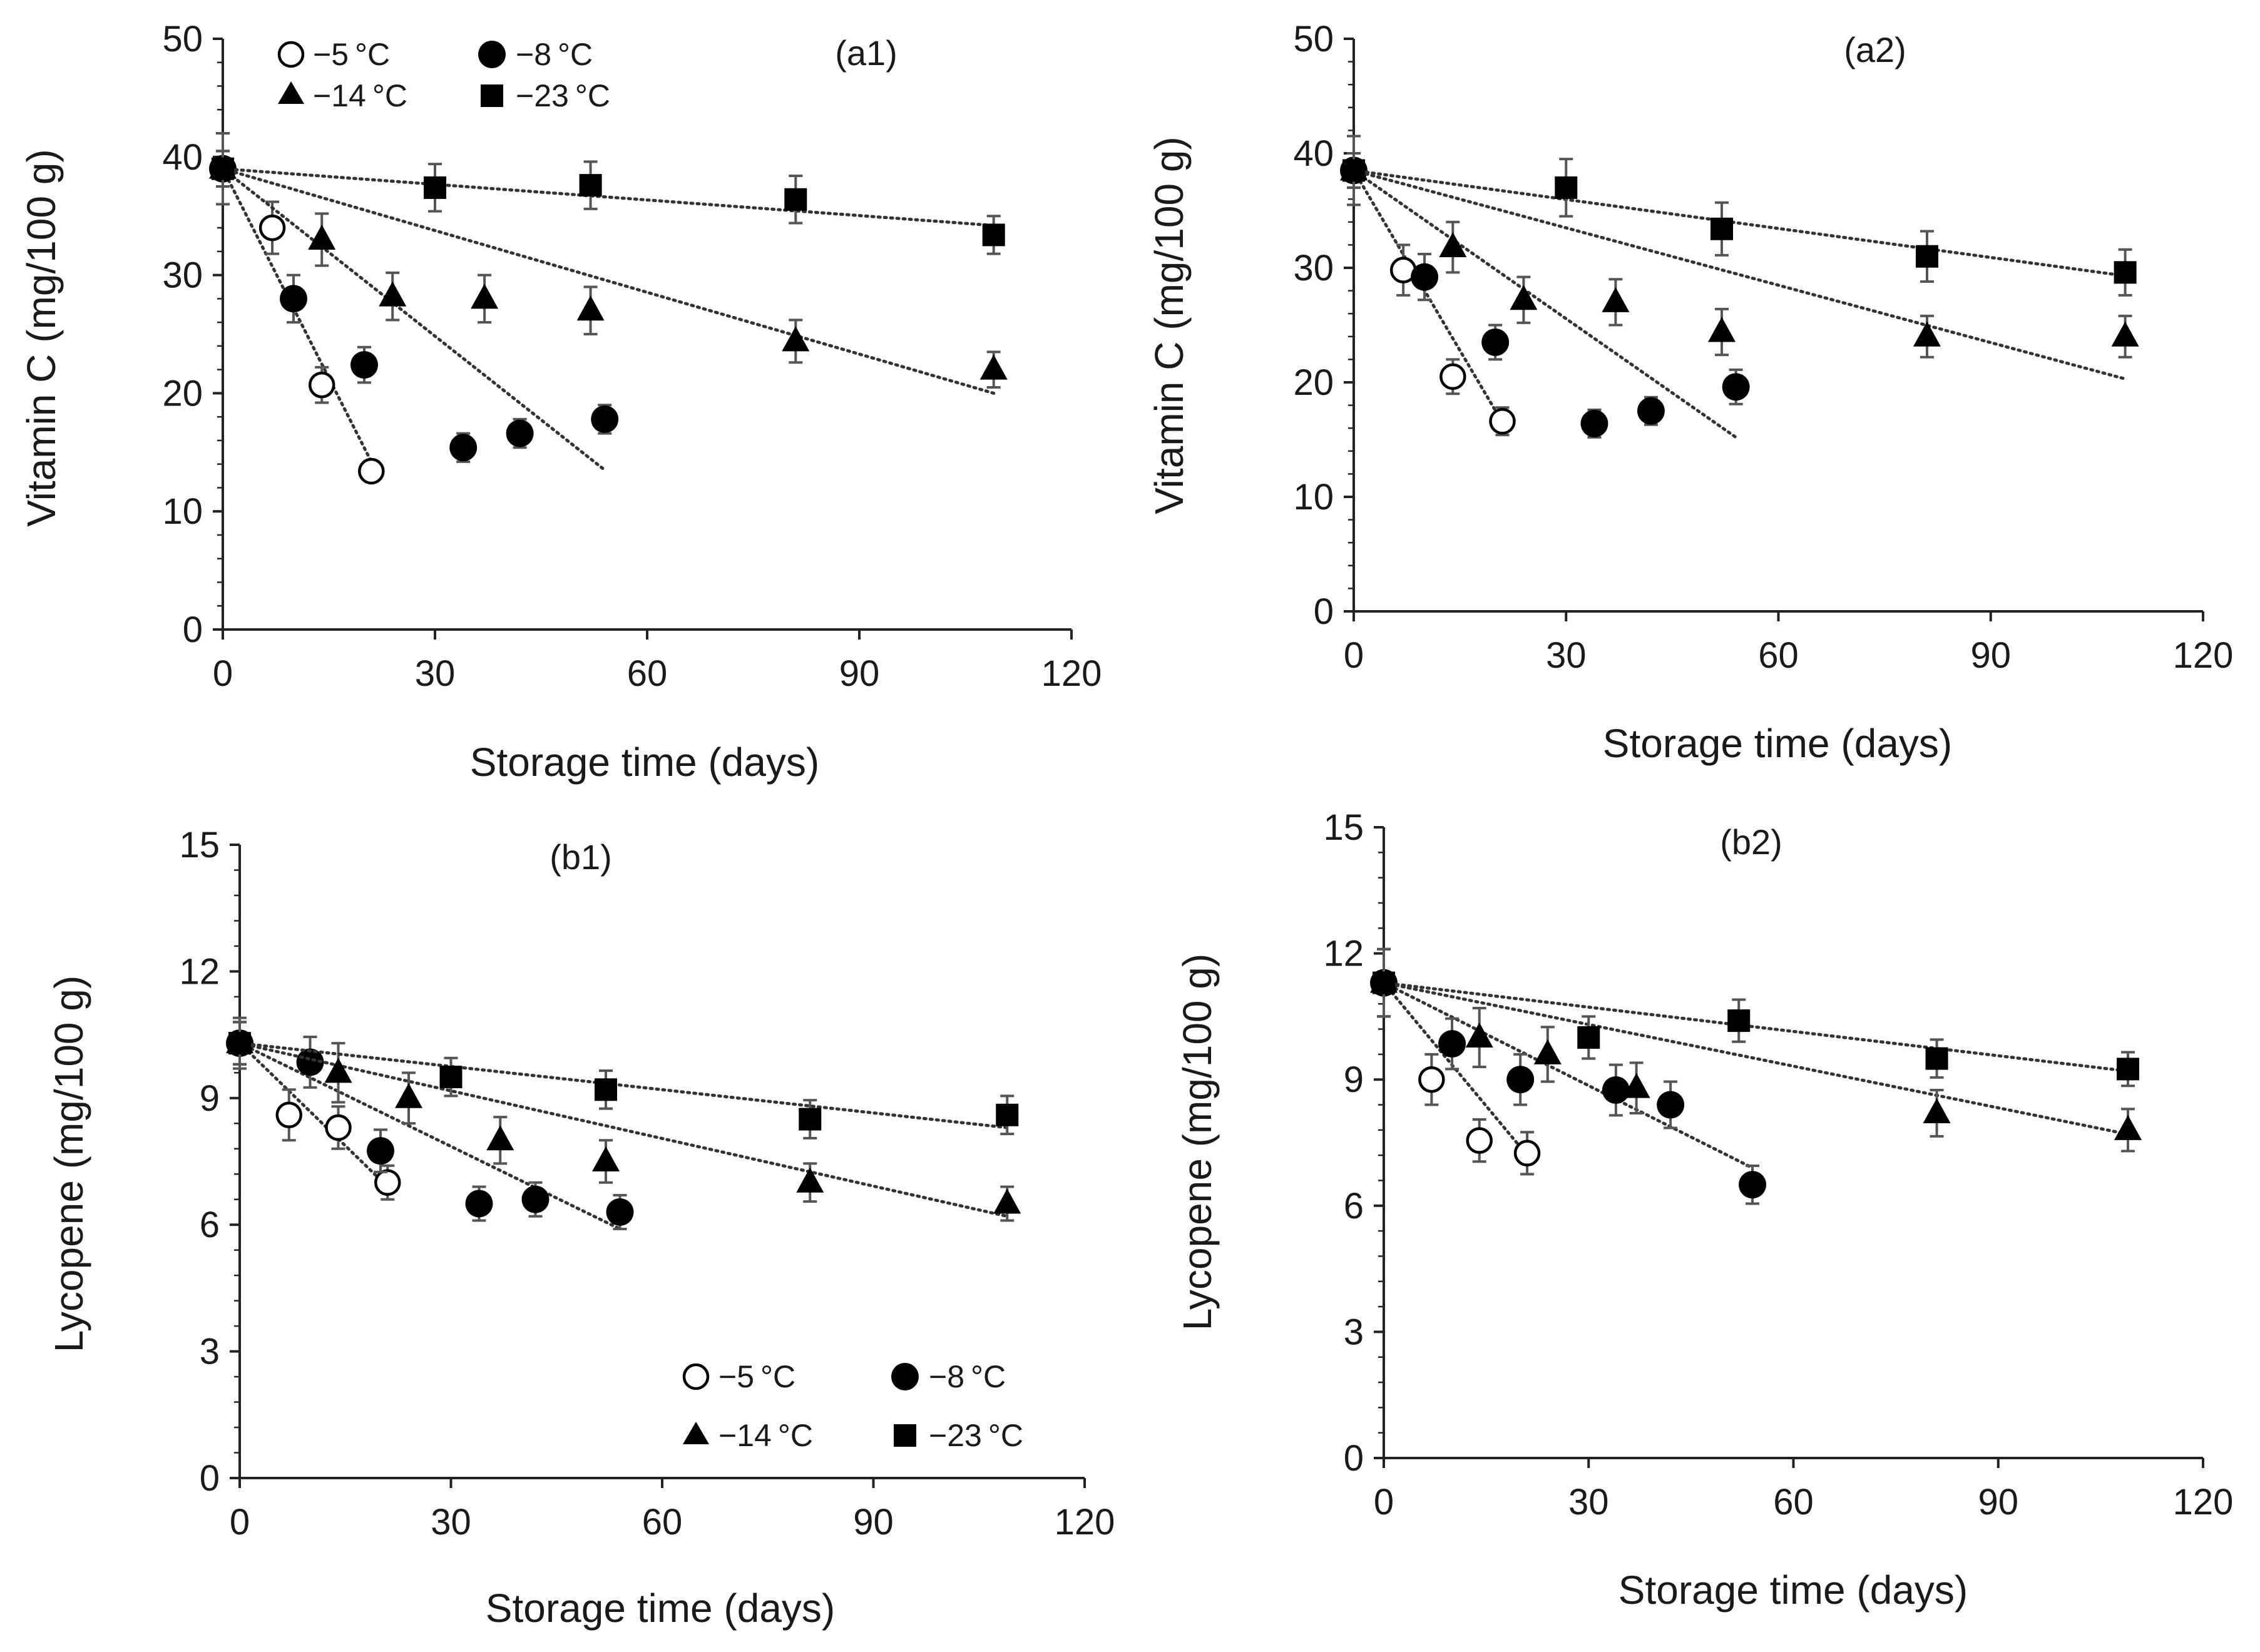 This screenshot has height=1652, width=2260. What do you see at coordinates (1354, 1206) in the screenshot?
I see `y-tick-label: 6` at bounding box center [1354, 1206].